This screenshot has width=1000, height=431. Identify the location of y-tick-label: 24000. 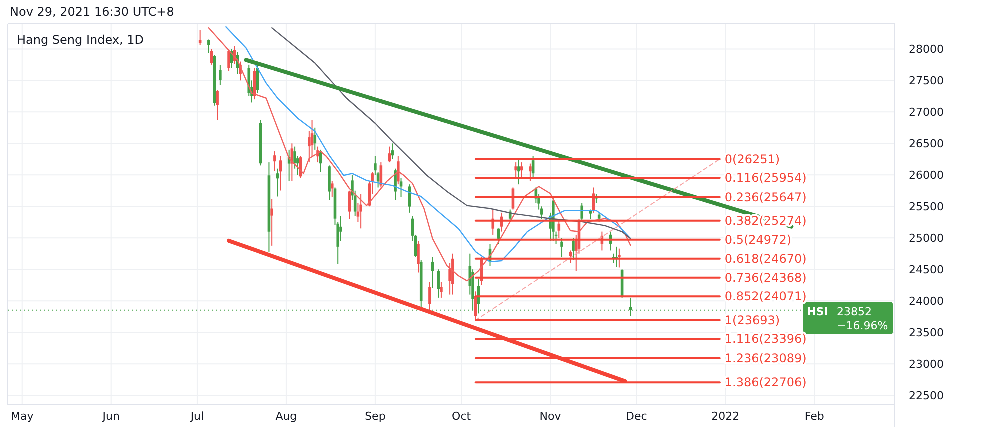
(926, 301).